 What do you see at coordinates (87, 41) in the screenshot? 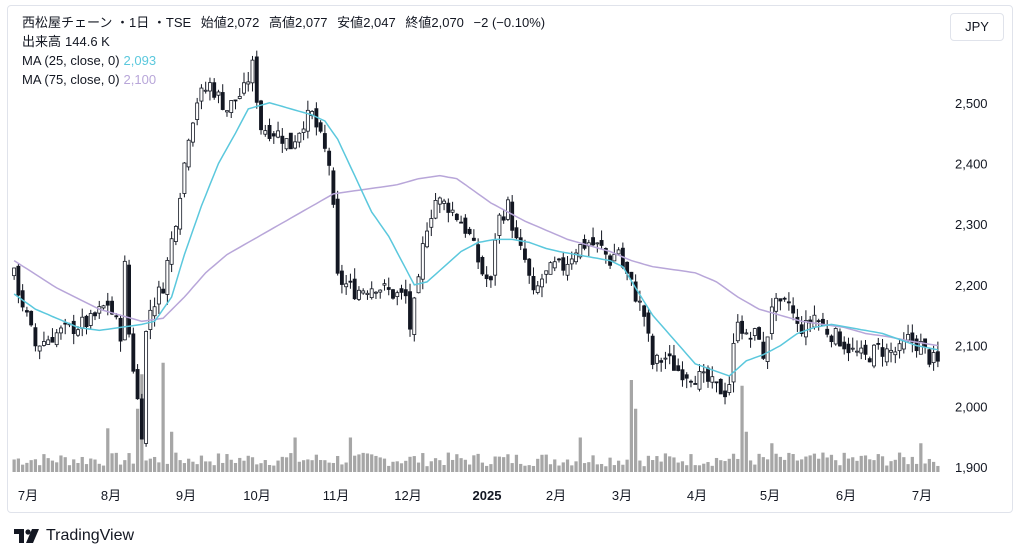
I see `volume-value: 144.6 K` at bounding box center [87, 41].